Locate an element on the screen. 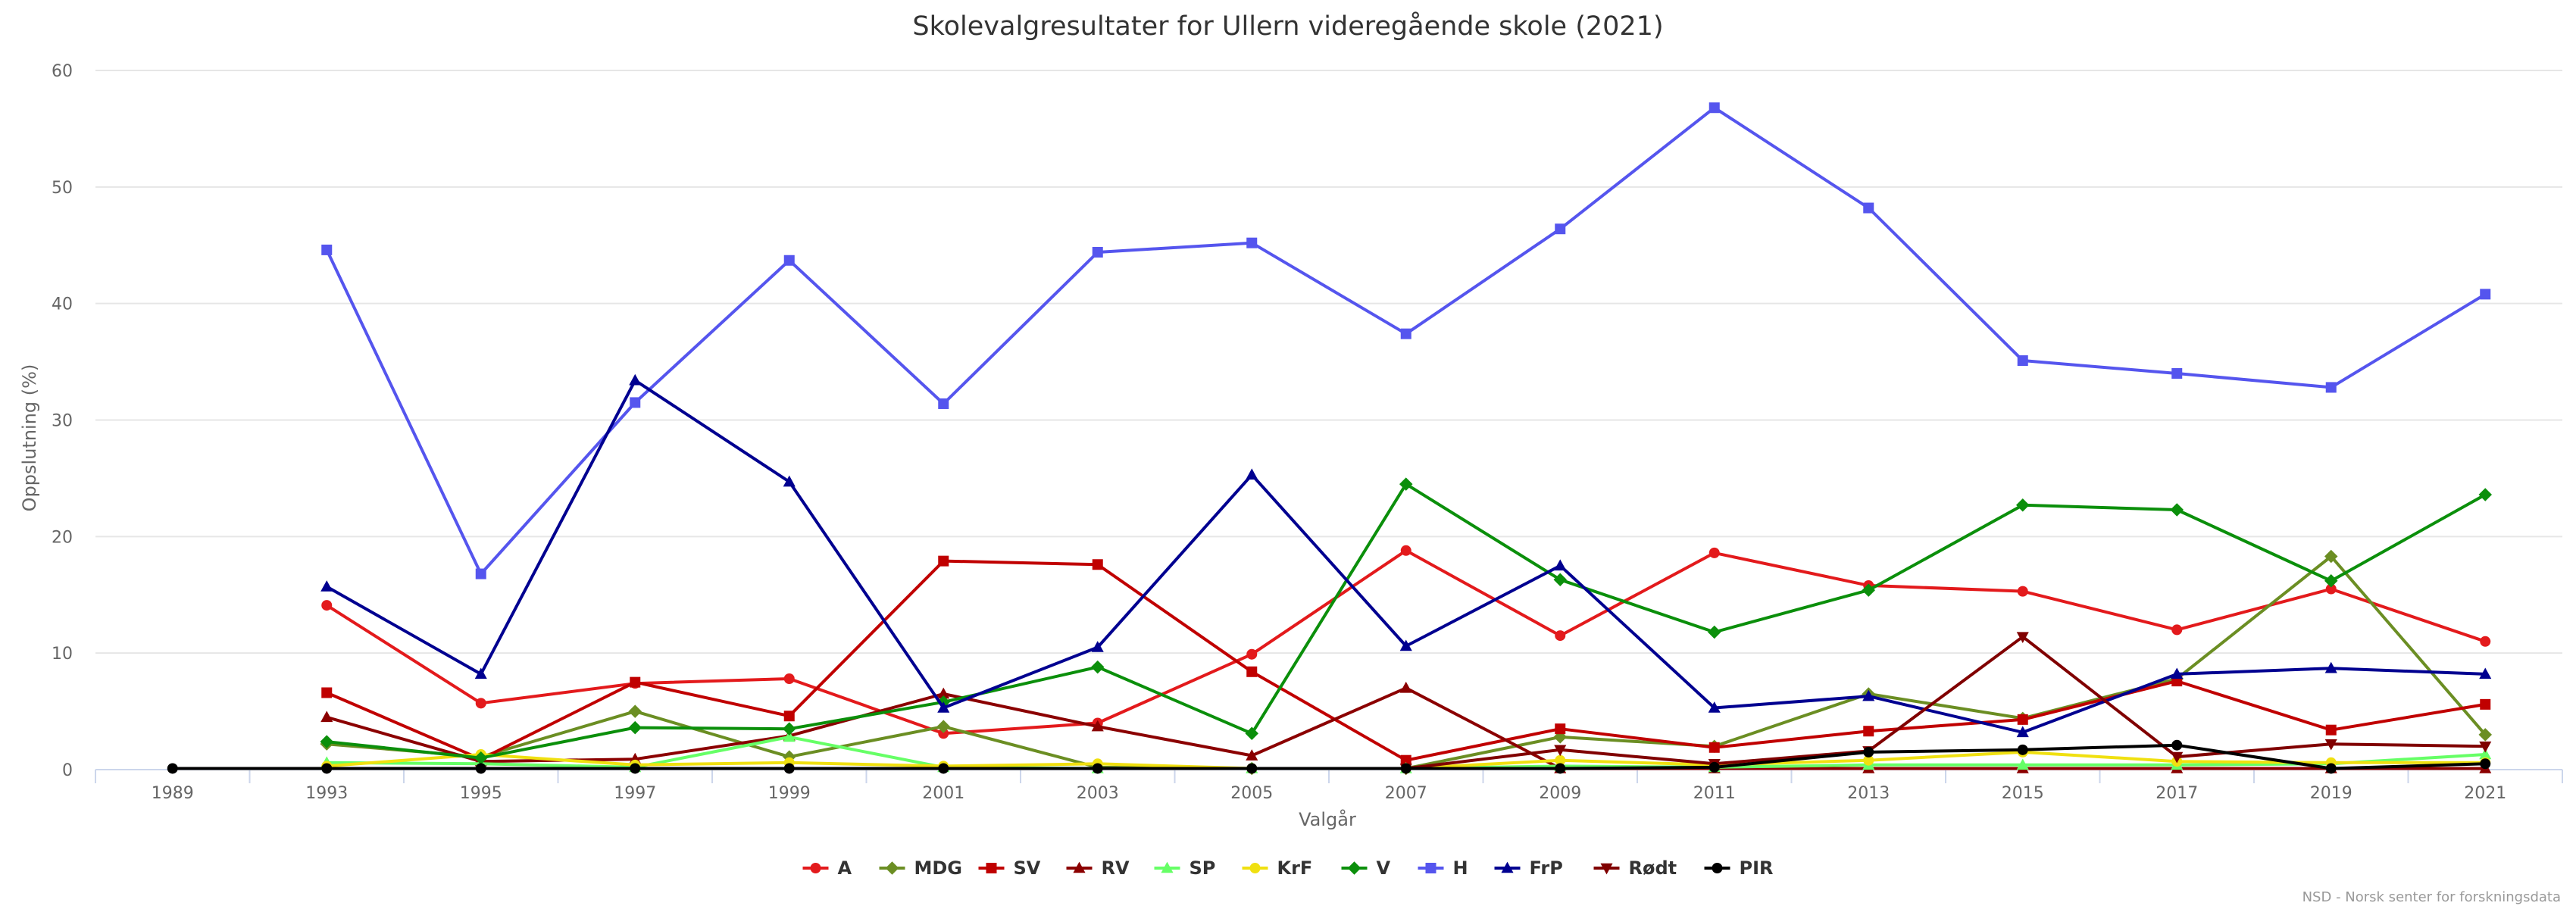 The width and height of the screenshot is (2576, 909). legend-item-rv: RV is located at coordinates (1098, 868).